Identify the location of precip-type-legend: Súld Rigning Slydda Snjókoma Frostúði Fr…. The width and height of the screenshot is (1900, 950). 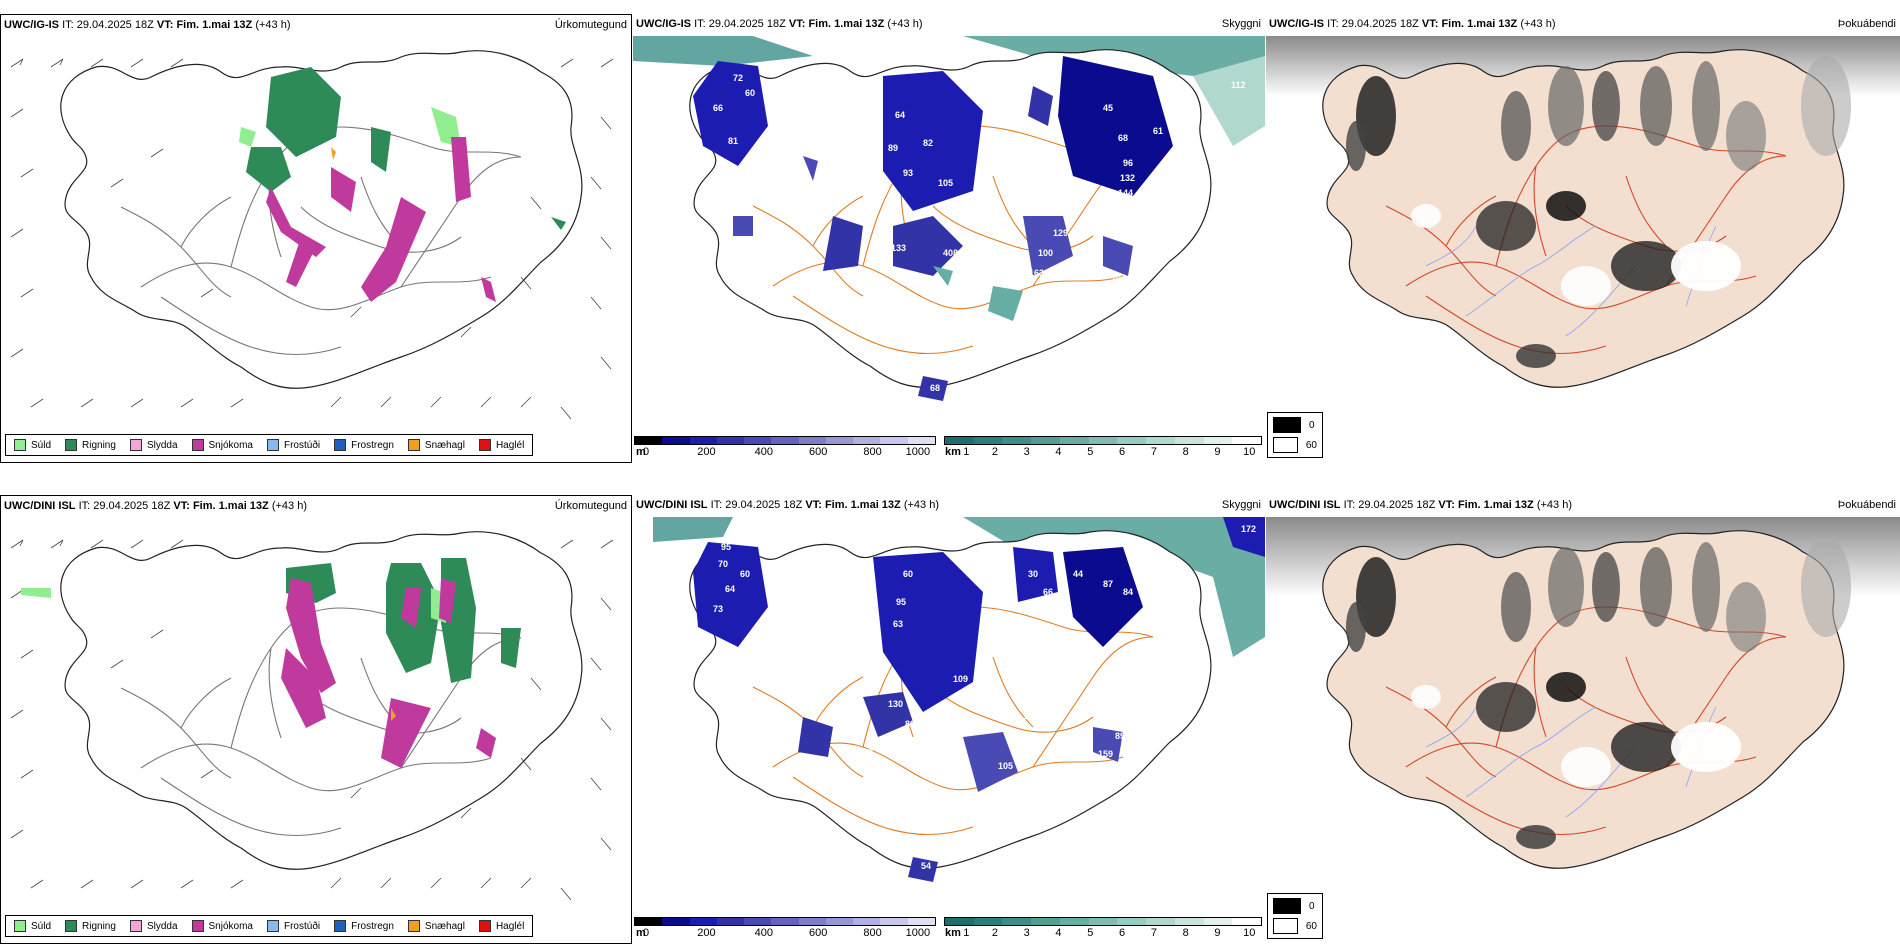
(269, 926).